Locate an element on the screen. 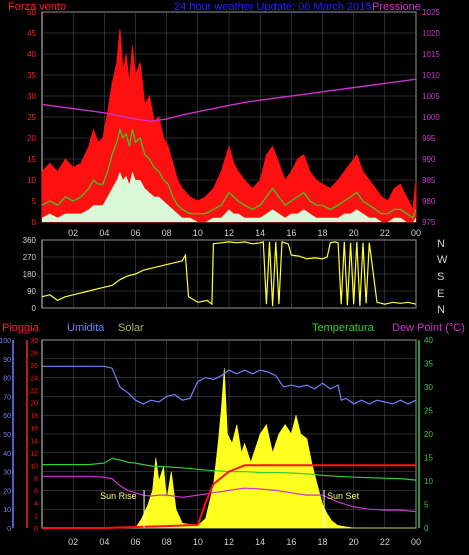 This screenshot has width=469, height=555. rain-tick-label: 8 is located at coordinates (36, 479).